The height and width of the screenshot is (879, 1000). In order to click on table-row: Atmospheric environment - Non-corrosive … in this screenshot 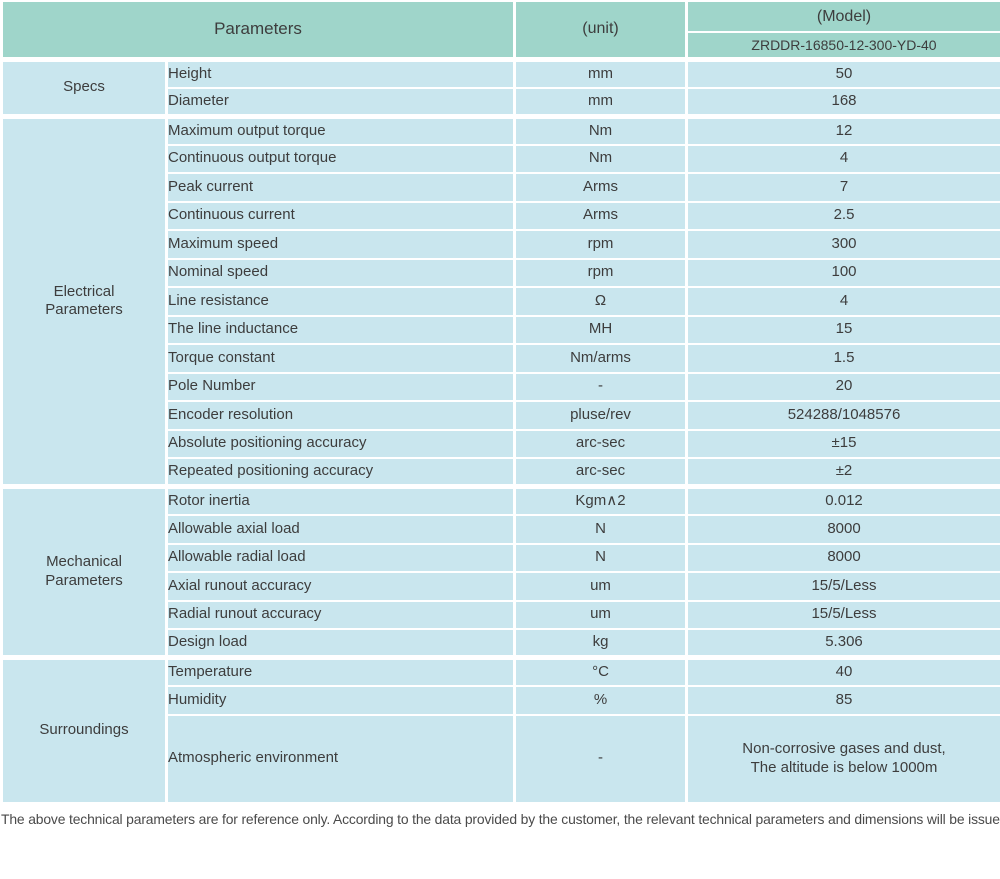, I will do `click(501, 758)`.